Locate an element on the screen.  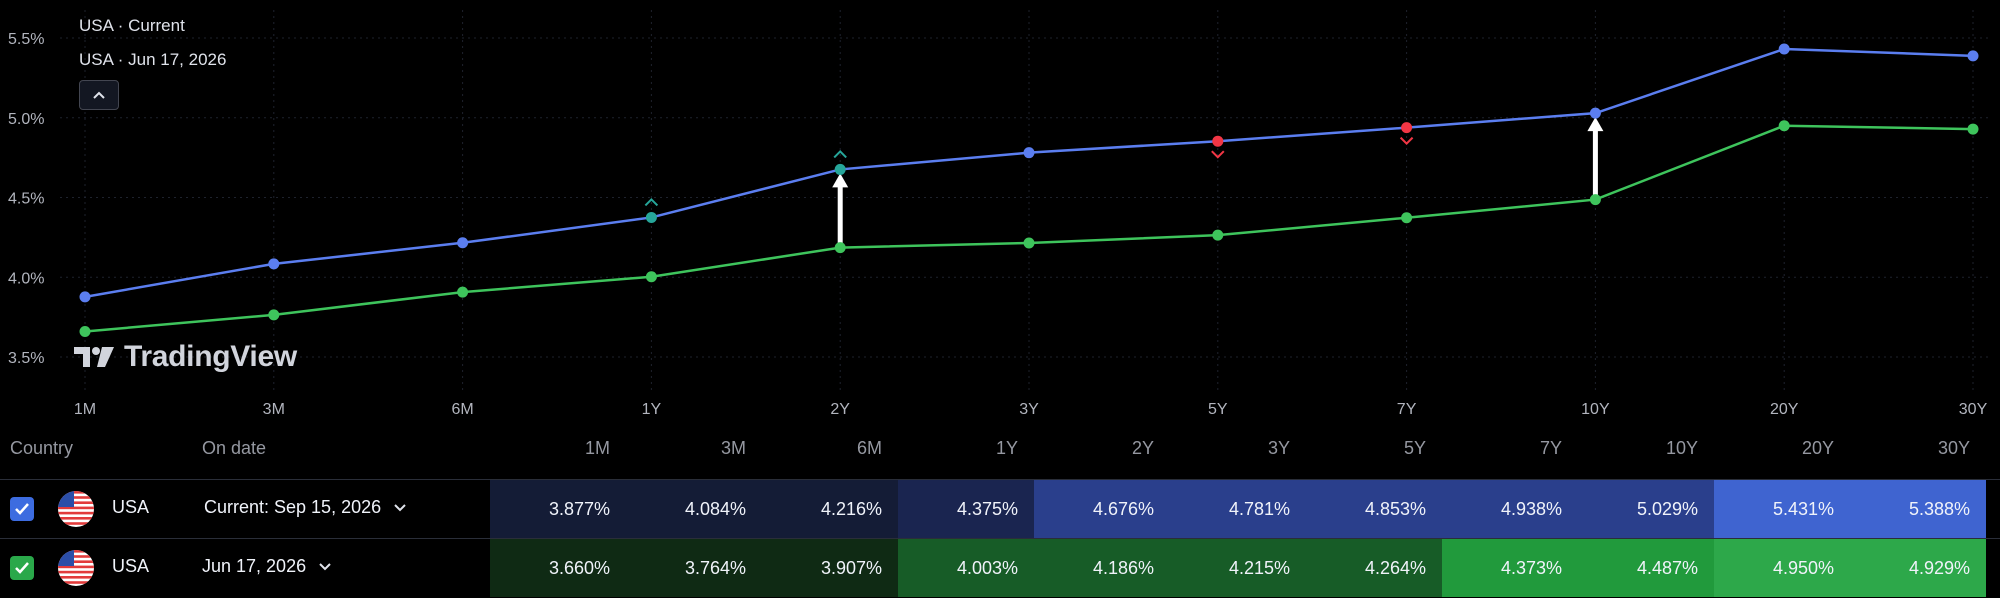
header-term: 10Y is located at coordinates (1681, 448).